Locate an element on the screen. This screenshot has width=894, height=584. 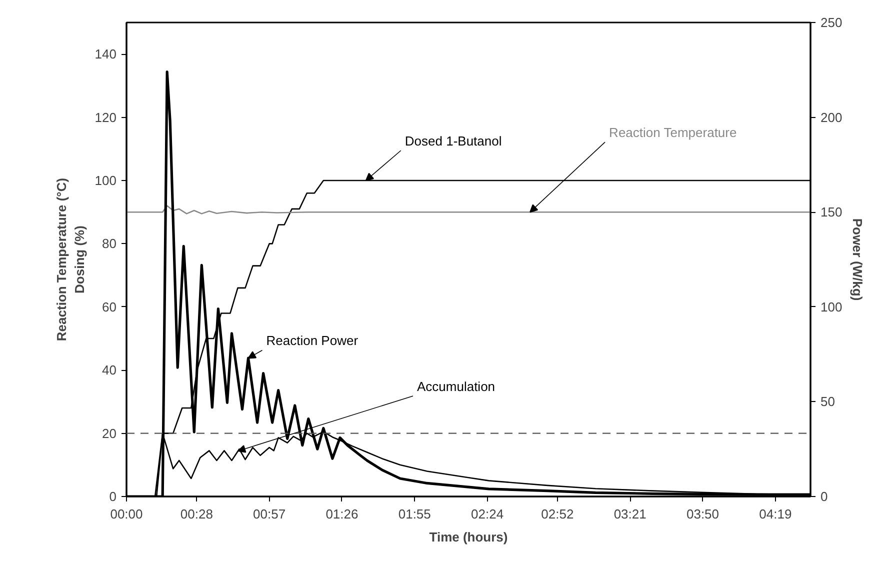
y2-tick-label: 150 is located at coordinates (831, 212).